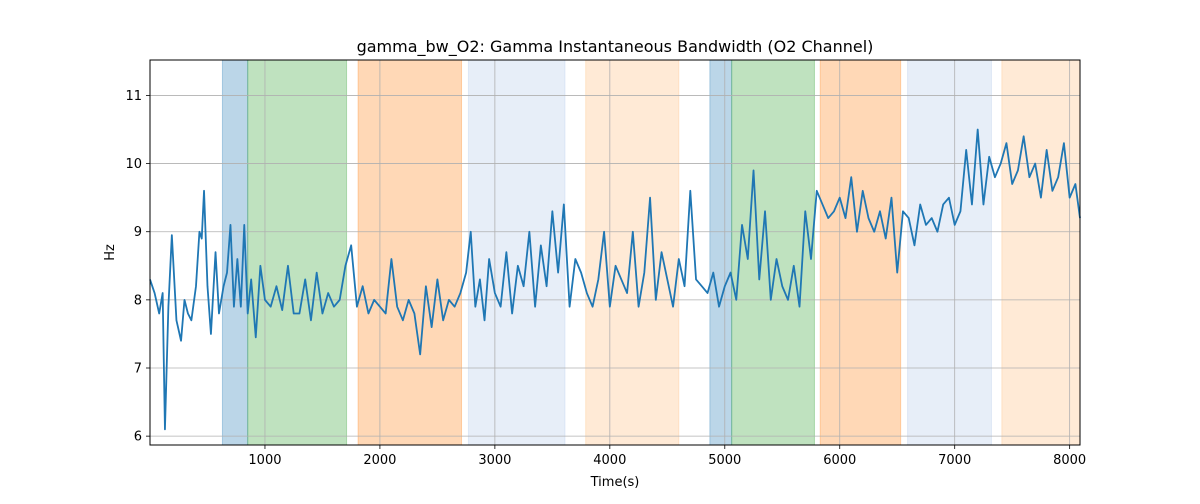  What do you see at coordinates (1069, 460) in the screenshot?
I see `x-tick-label: 8000` at bounding box center [1069, 460].